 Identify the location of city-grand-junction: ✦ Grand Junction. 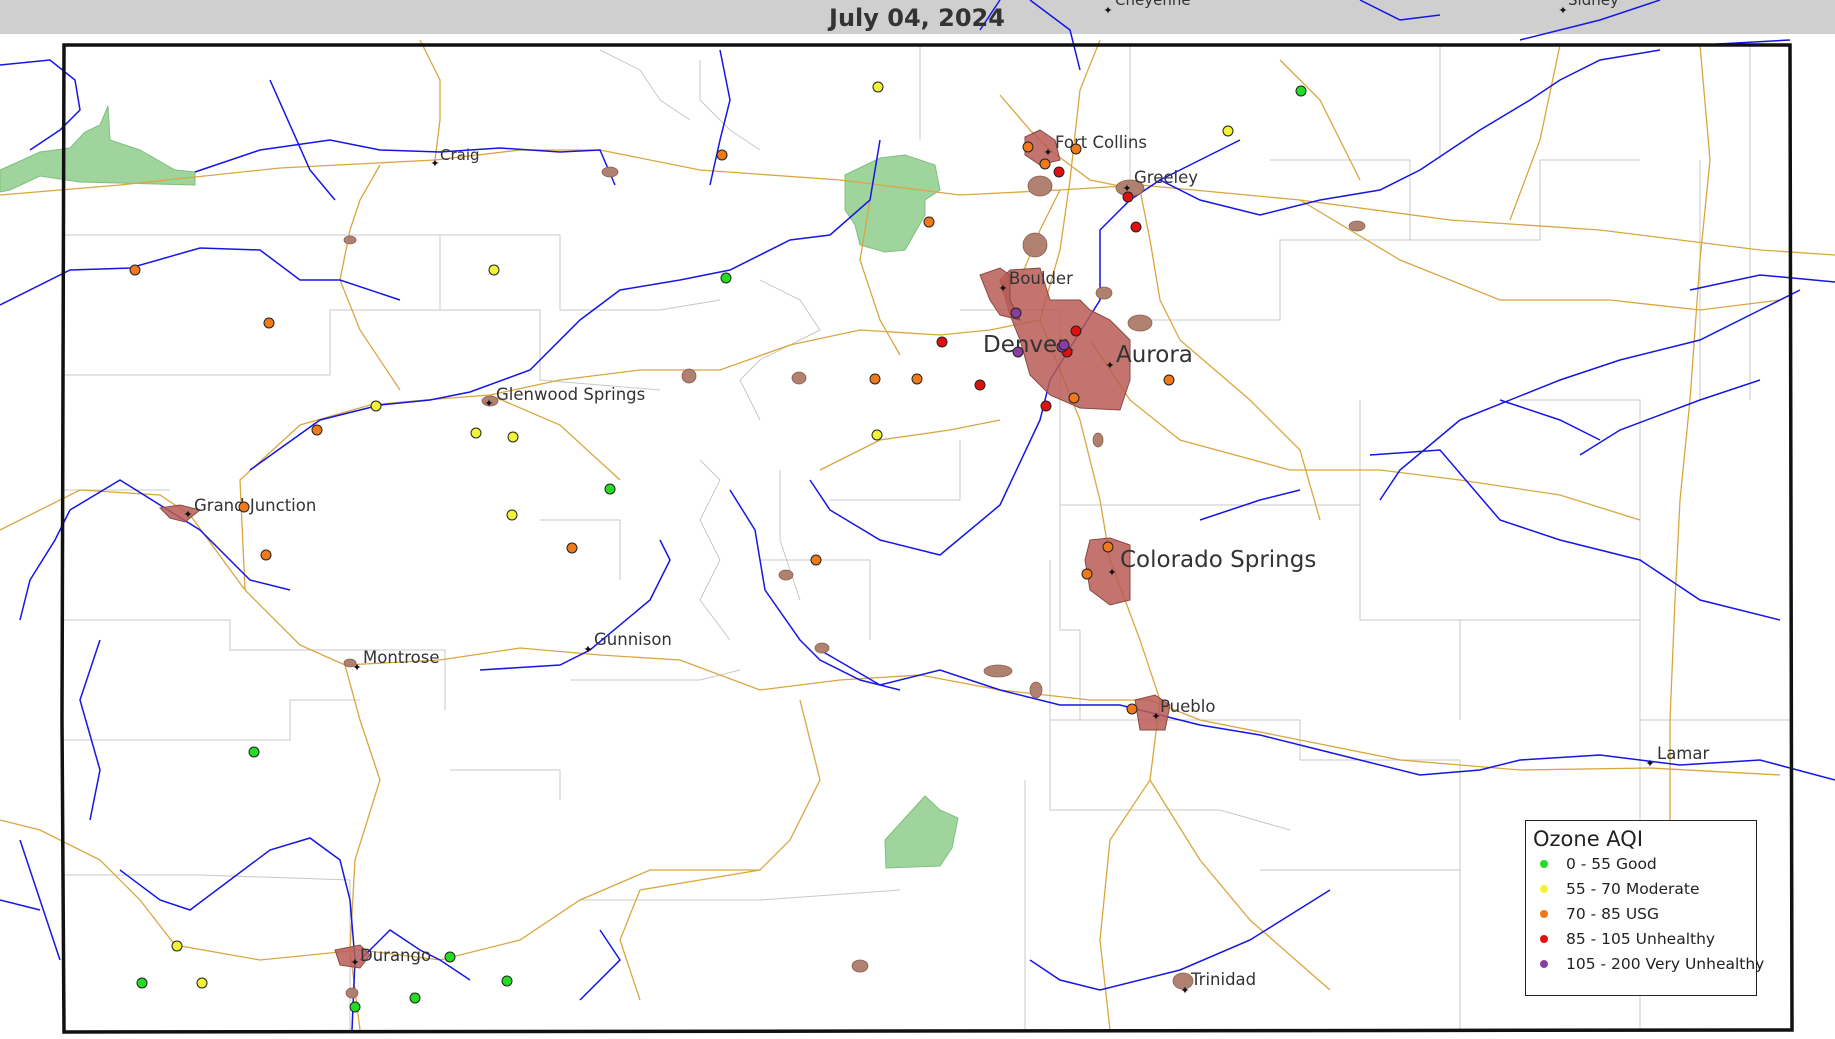
(249, 508).